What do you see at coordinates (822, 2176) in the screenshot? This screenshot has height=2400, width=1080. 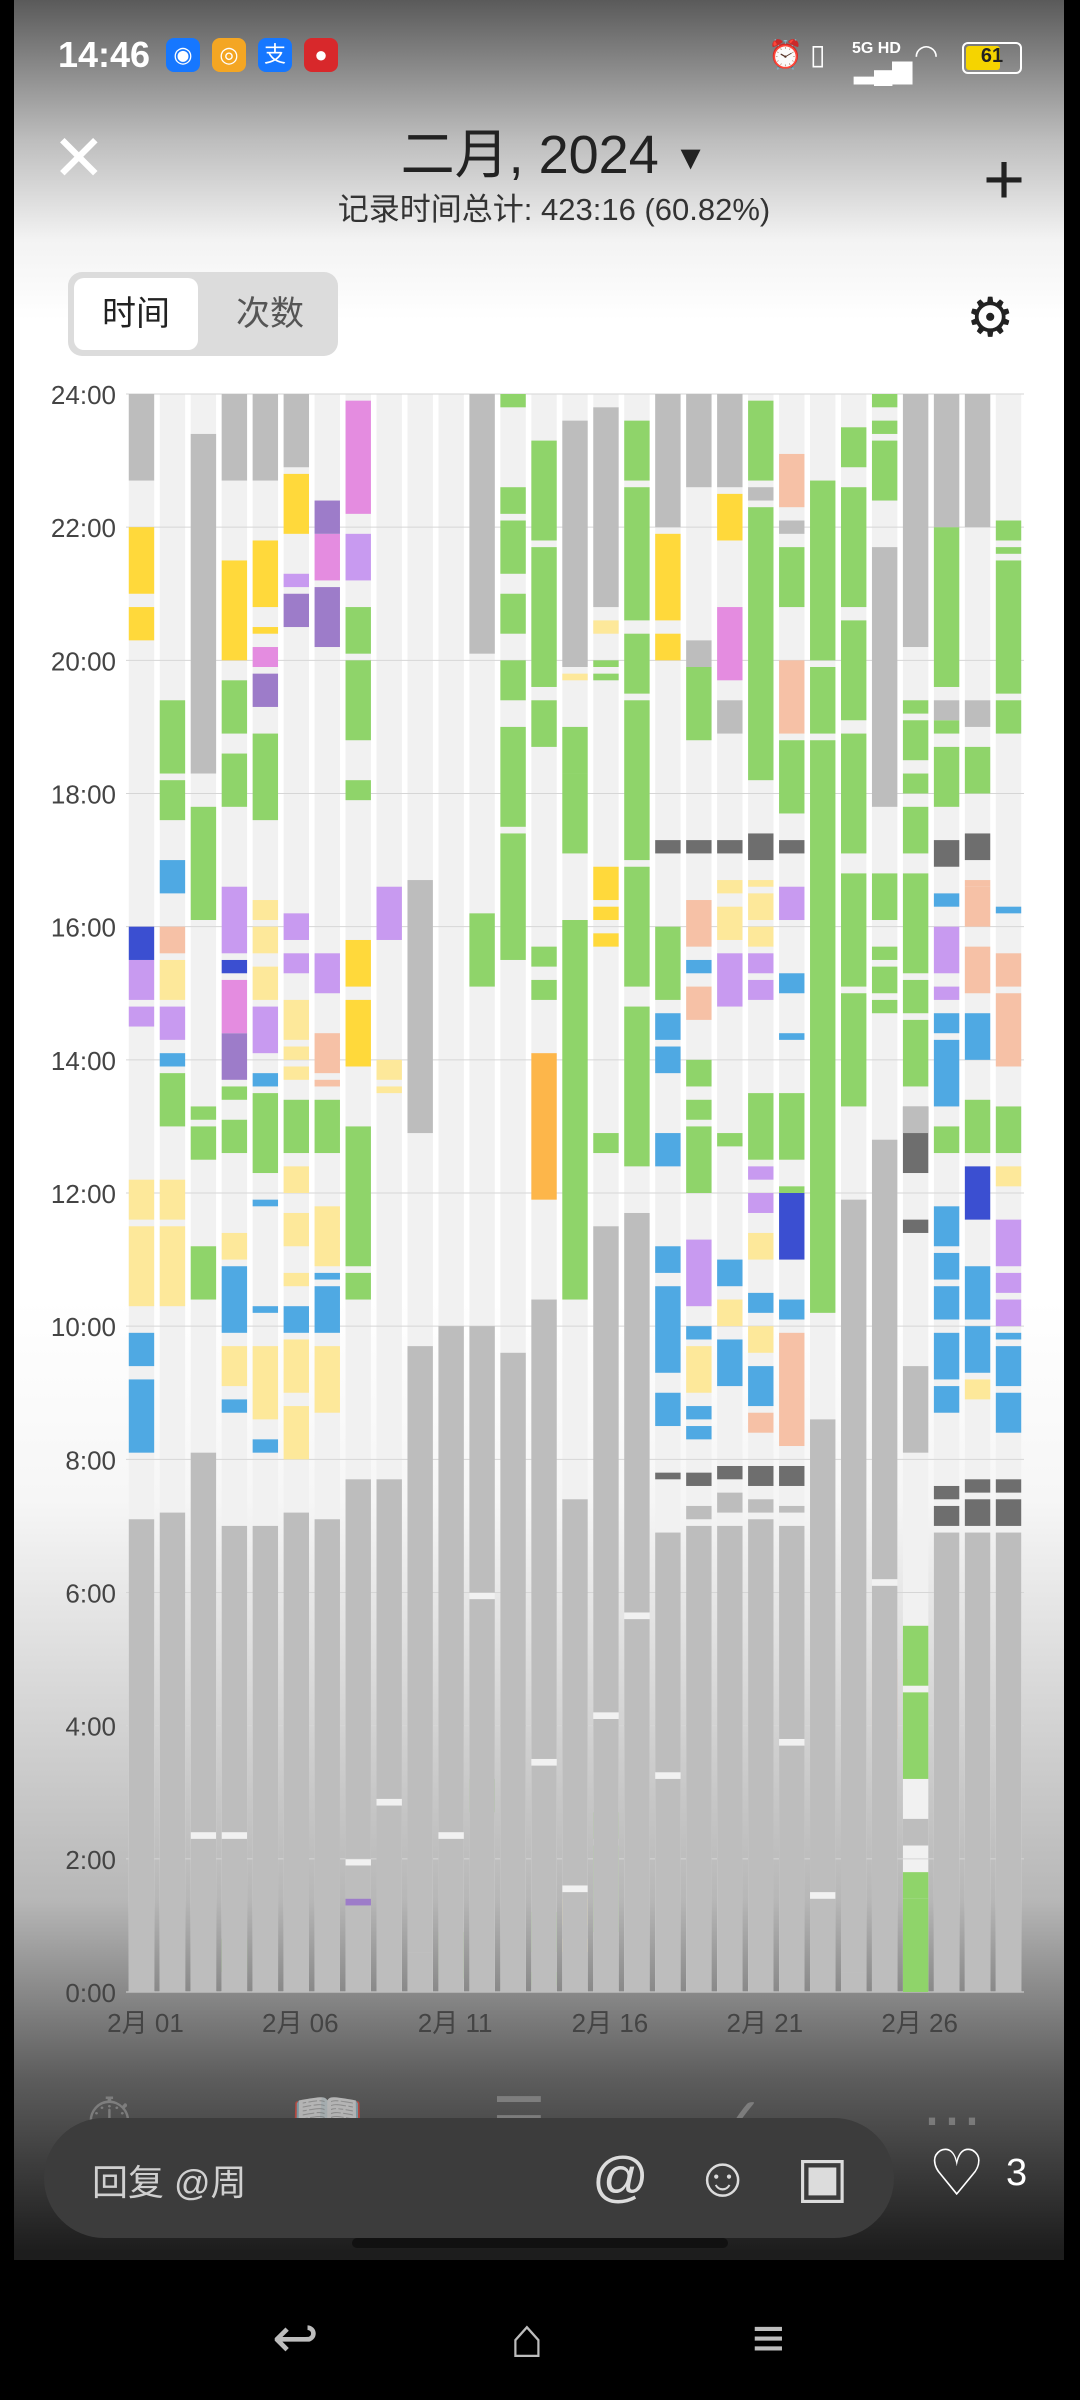 I see `image-icon: ▣` at bounding box center [822, 2176].